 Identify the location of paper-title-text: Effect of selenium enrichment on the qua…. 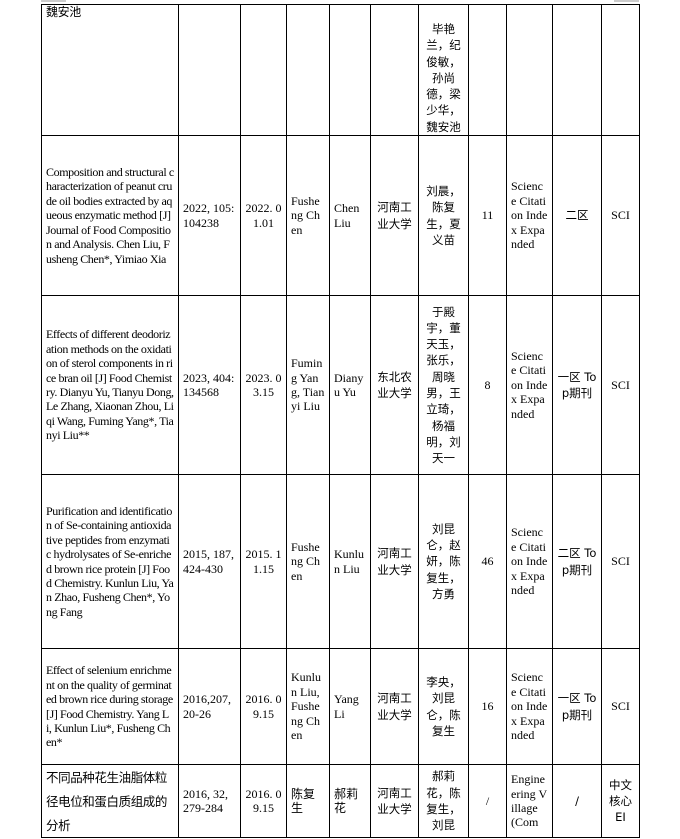
(109, 706).